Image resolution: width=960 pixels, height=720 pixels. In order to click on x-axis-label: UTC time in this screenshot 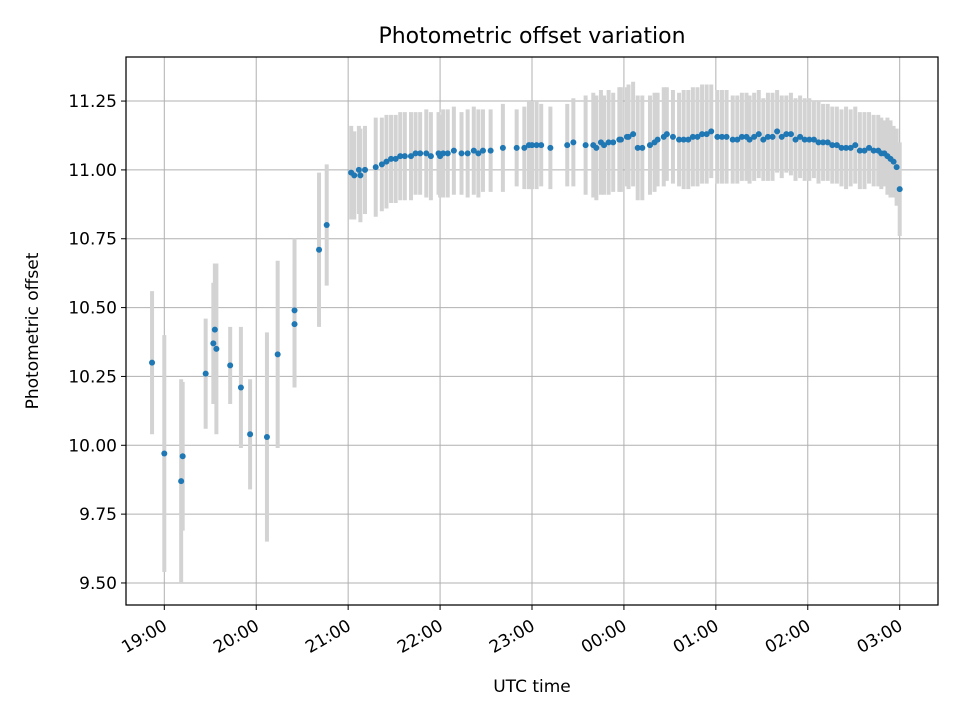, I will do `click(532, 687)`.